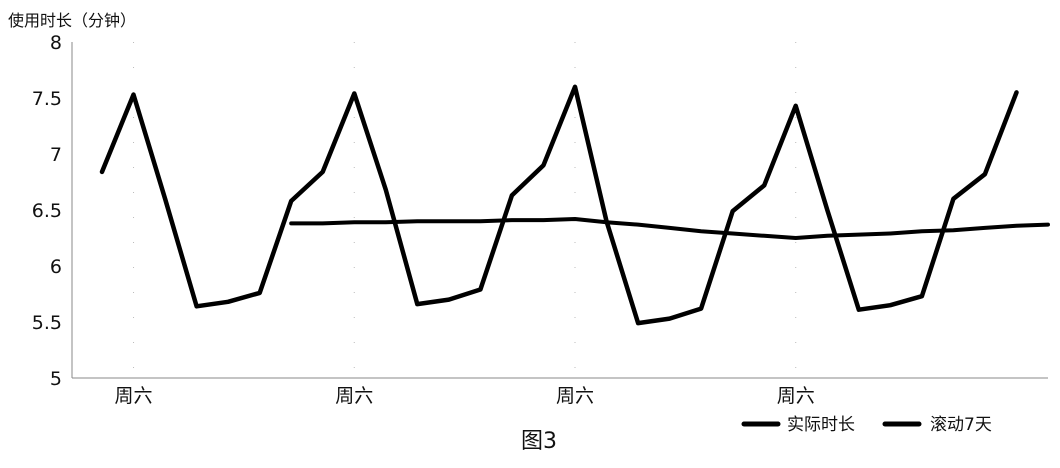 The width and height of the screenshot is (1060, 468). I want to click on y-tick-label: 6, so click(56, 267).